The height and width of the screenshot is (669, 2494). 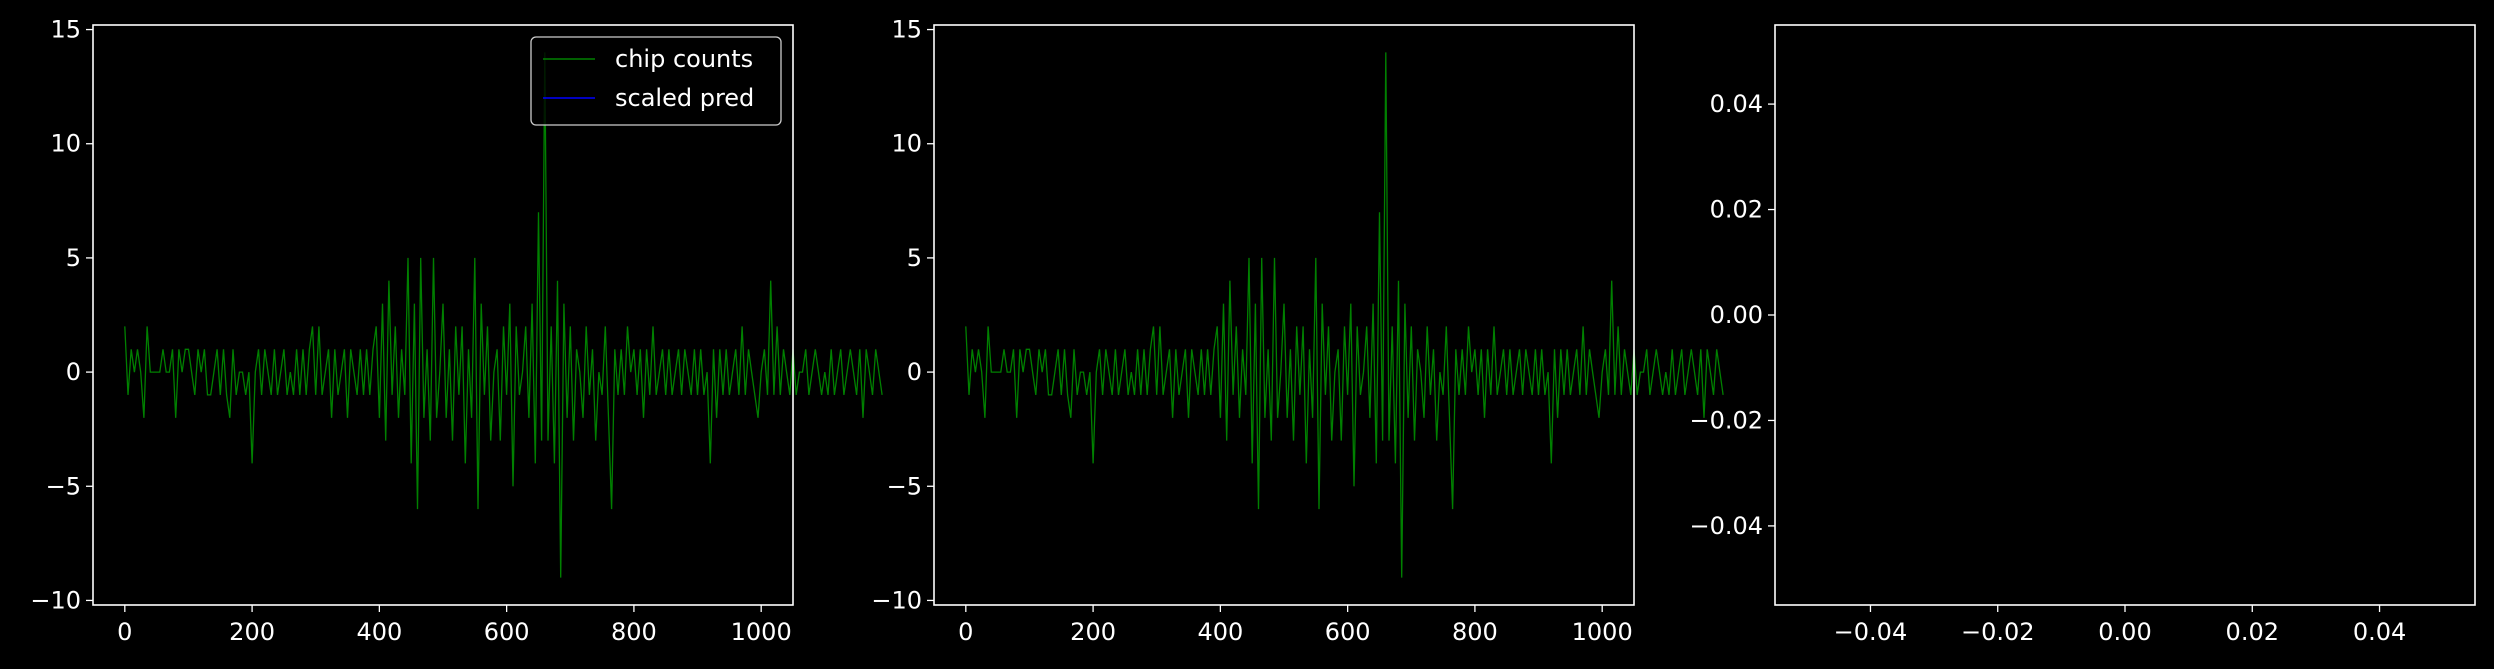 What do you see at coordinates (684, 59) in the screenshot?
I see `legend-label: chip counts` at bounding box center [684, 59].